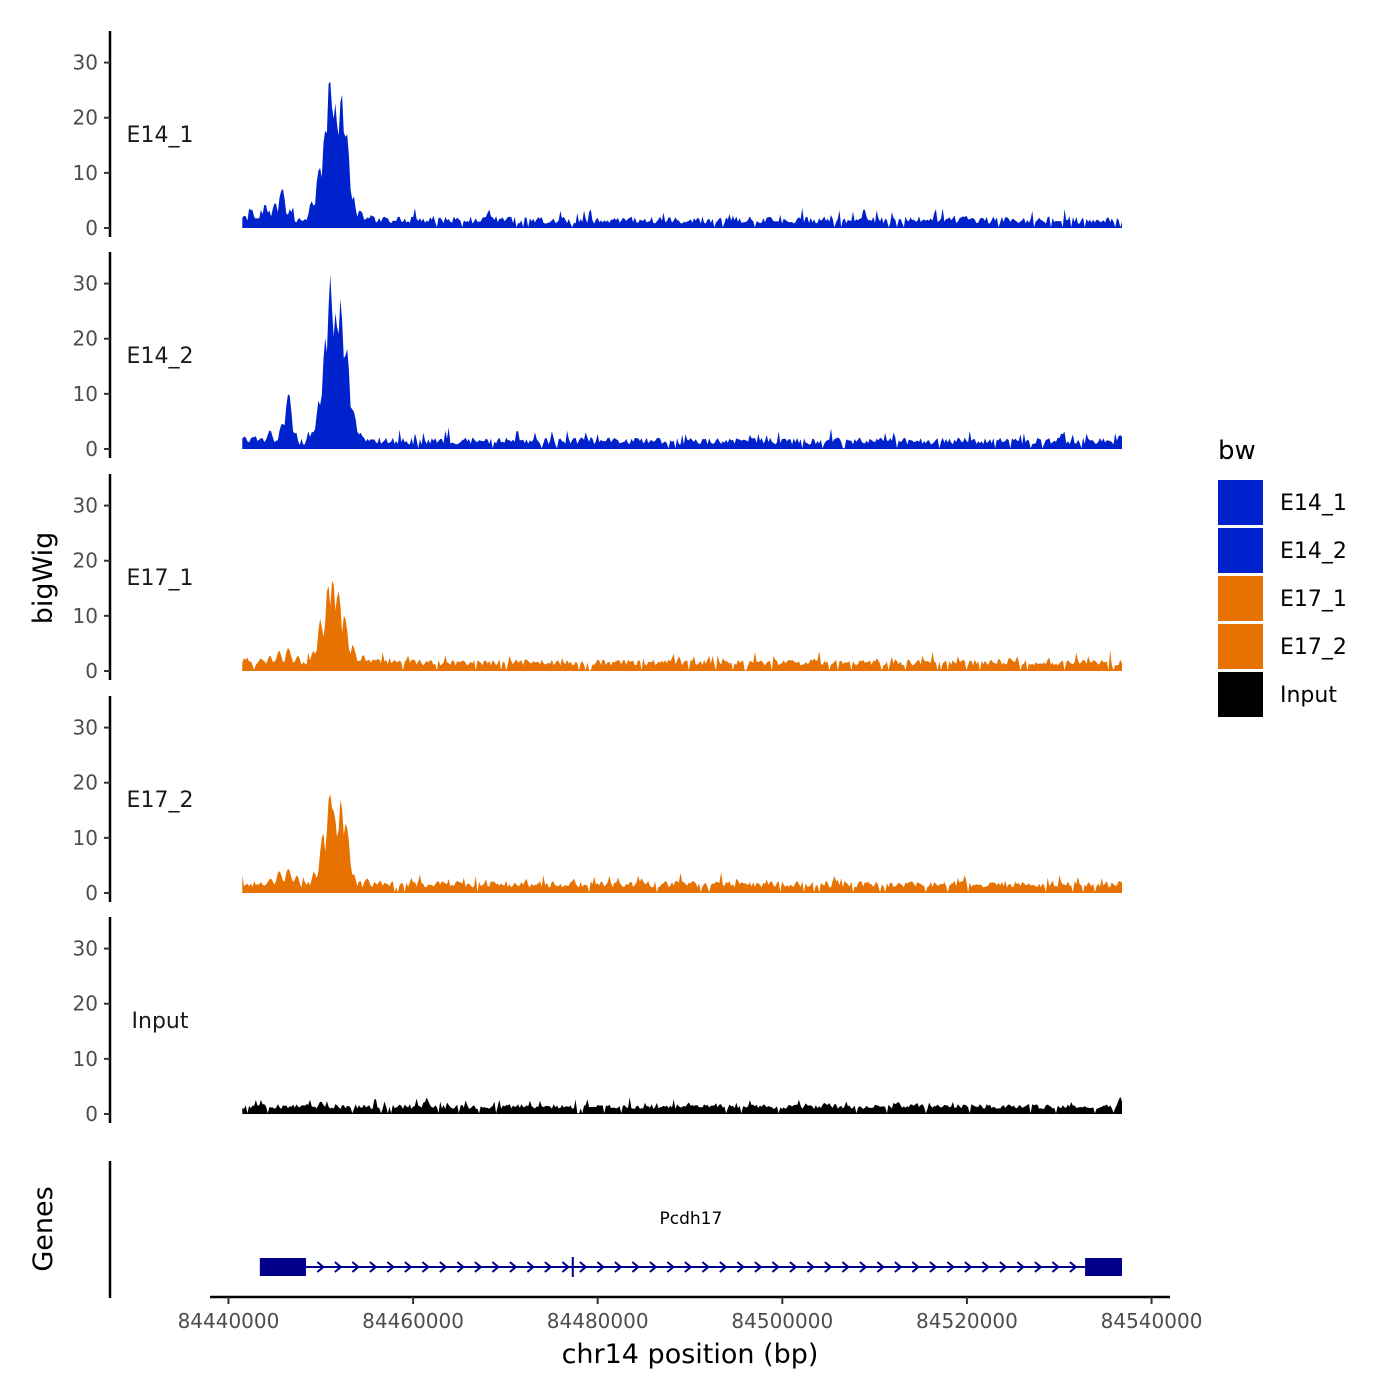  I want to click on x-tick-label: 84480000, so click(598, 1321).